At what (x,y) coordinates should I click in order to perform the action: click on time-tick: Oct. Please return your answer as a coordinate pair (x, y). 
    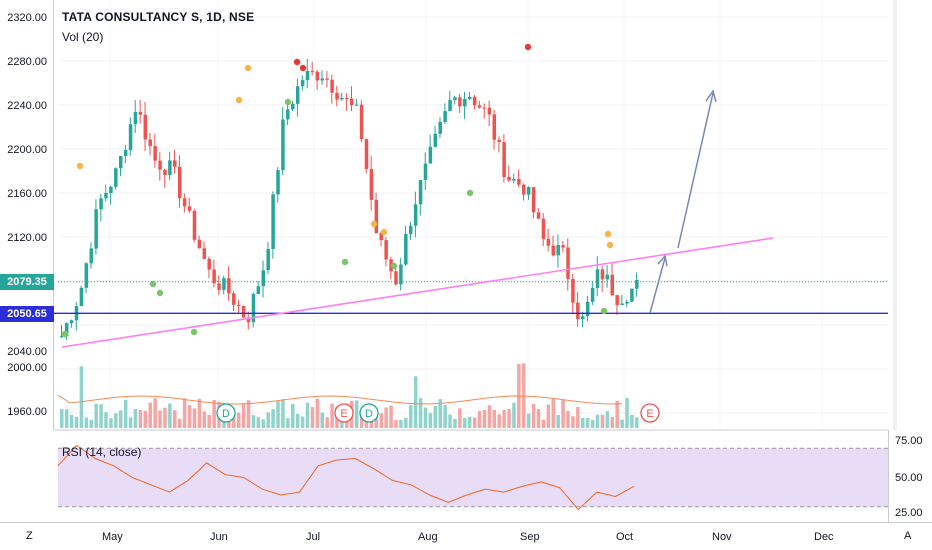
    Looking at the image, I should click on (625, 537).